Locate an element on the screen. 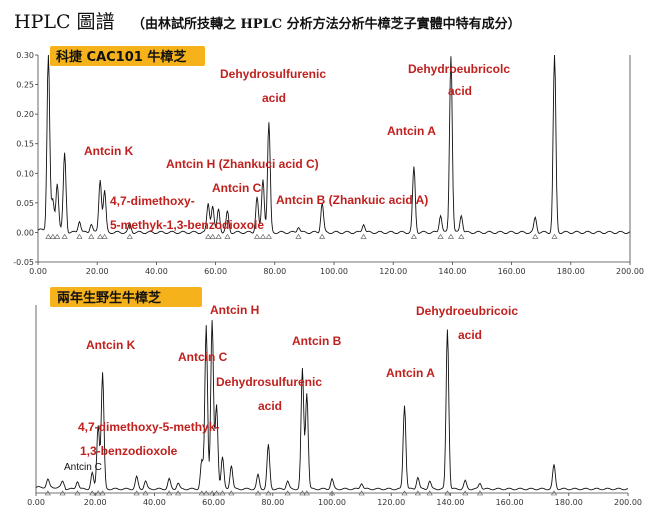 This screenshot has height=520, width=664. x-tick-label: 140.00 is located at coordinates (450, 502).